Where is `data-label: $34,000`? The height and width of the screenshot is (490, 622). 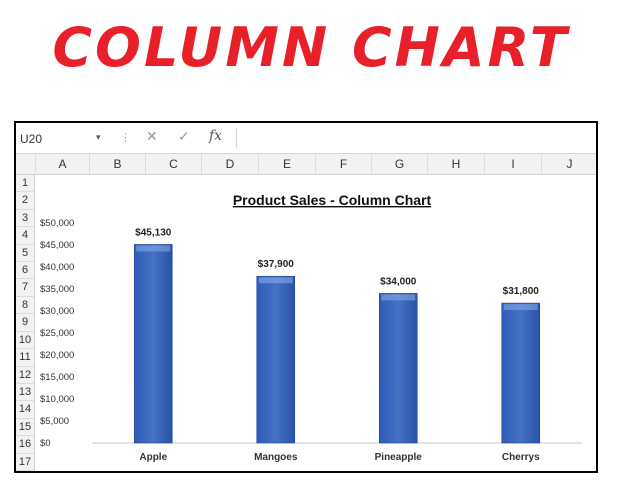 data-label: $34,000 is located at coordinates (398, 281).